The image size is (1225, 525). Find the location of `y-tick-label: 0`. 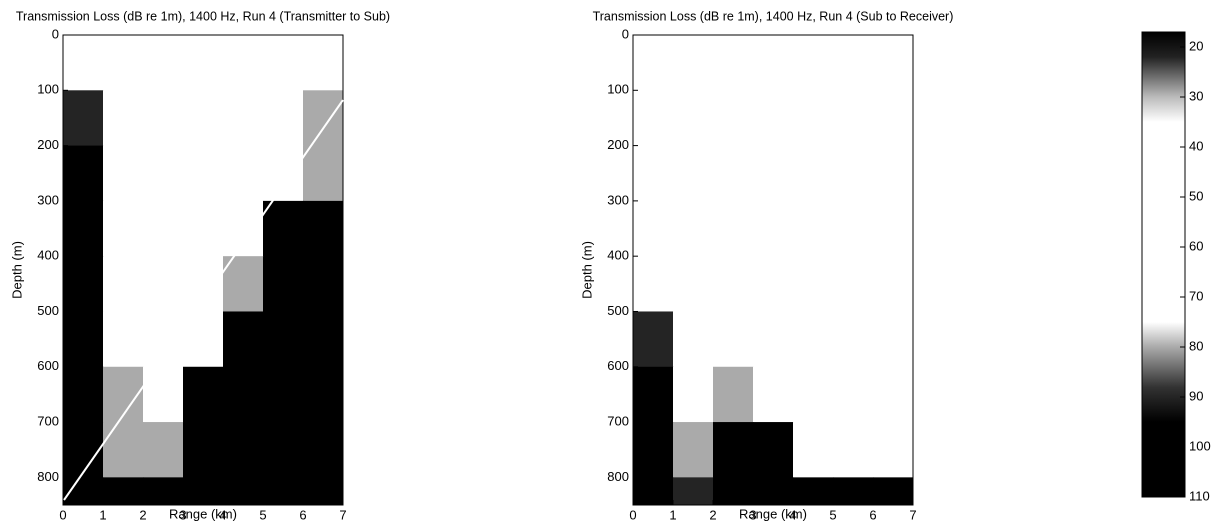

y-tick-label: 0 is located at coordinates (55, 33).